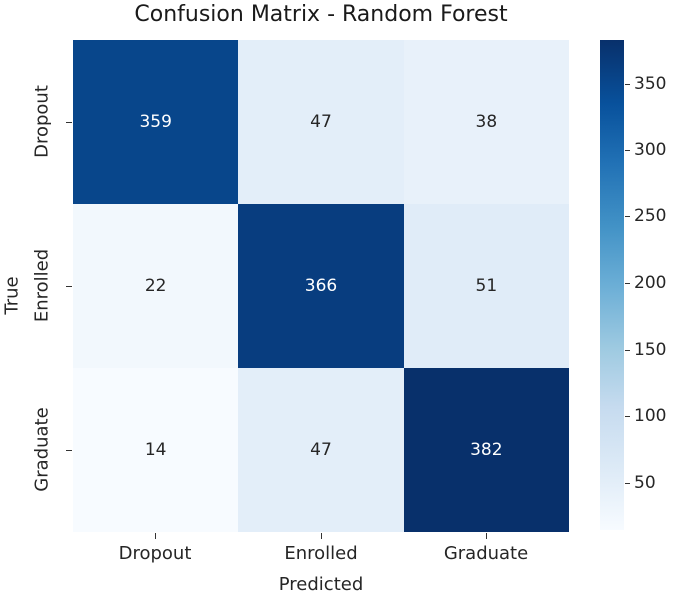  Describe the element at coordinates (321, 584) in the screenshot. I see `x-axis-title: Predicted` at that location.